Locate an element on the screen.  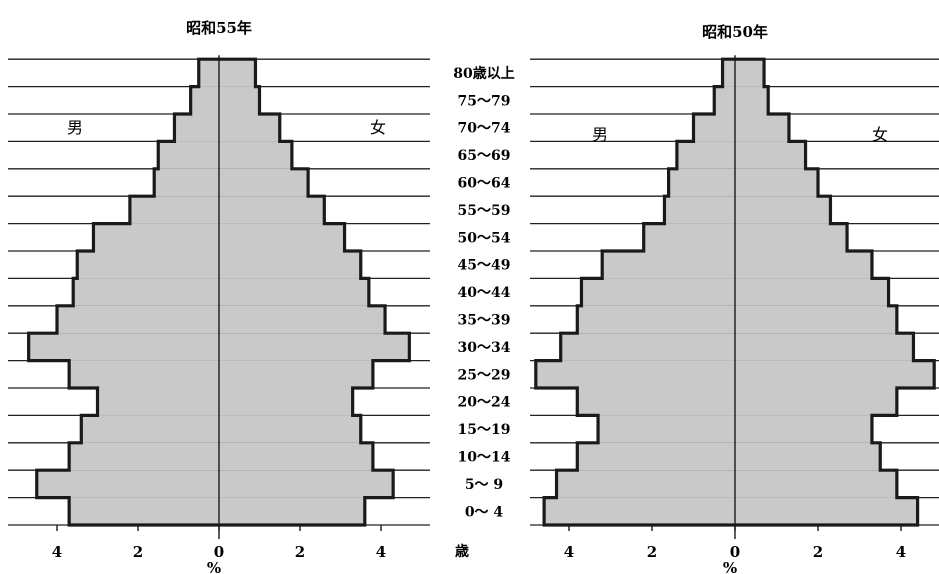
pyramid-s50-title: 昭和50年 is located at coordinates (735, 32).